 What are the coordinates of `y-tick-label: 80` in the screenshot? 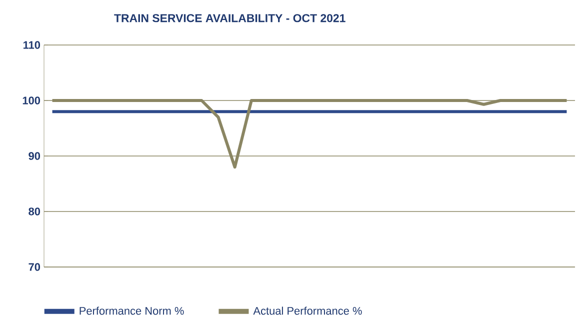 It's located at (34, 212).